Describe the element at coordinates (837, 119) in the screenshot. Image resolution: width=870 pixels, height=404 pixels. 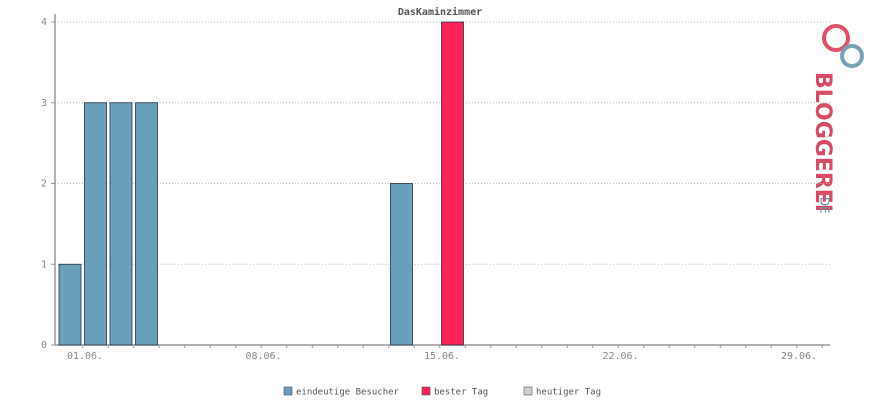
I see `logo: BLOGGEREI .DE` at that location.